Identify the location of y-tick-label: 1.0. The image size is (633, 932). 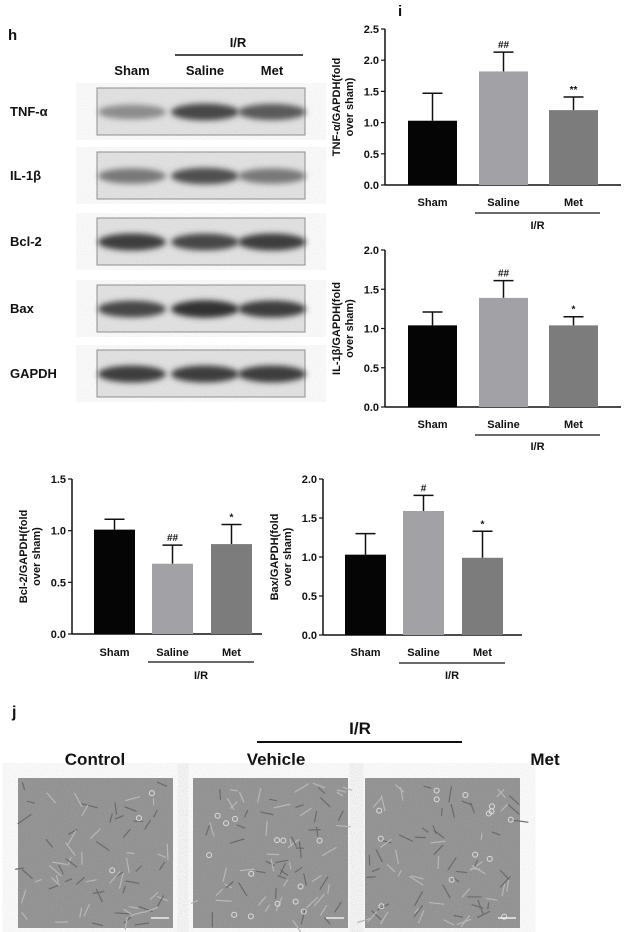
(371, 124).